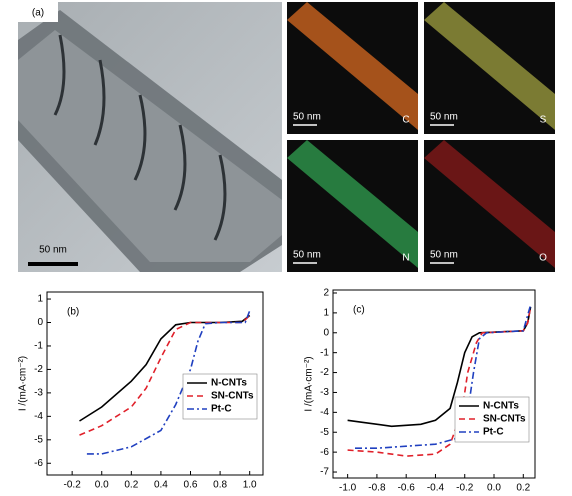 The image size is (572, 496). Describe the element at coordinates (250, 485) in the screenshot. I see `x-tick-label: 1.0` at that location.